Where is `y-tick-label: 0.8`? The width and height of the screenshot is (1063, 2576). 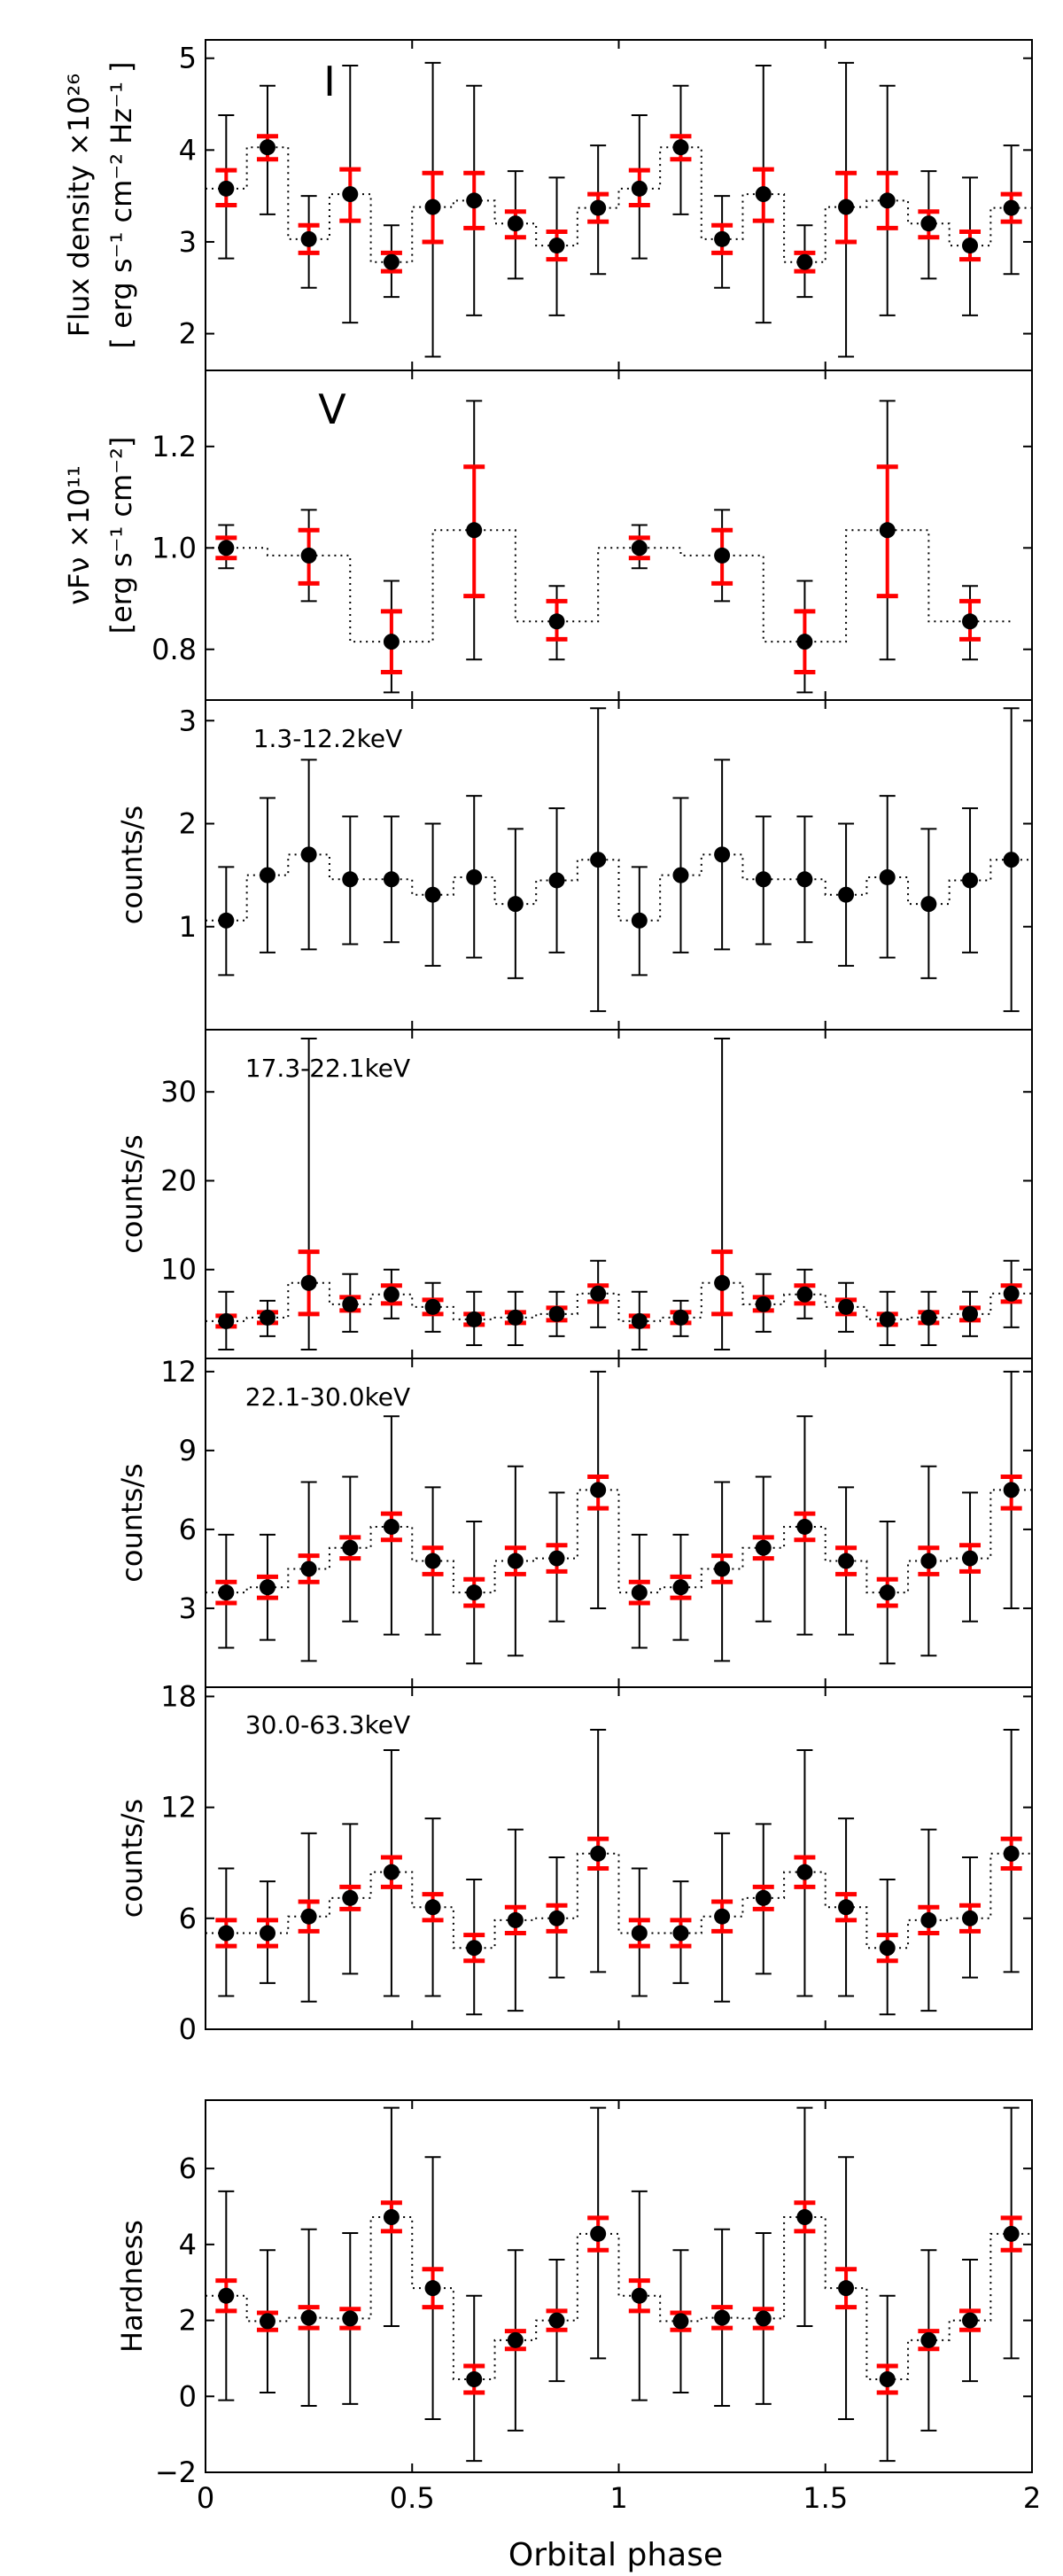
y-tick-label: 0.8 is located at coordinates (174, 650).